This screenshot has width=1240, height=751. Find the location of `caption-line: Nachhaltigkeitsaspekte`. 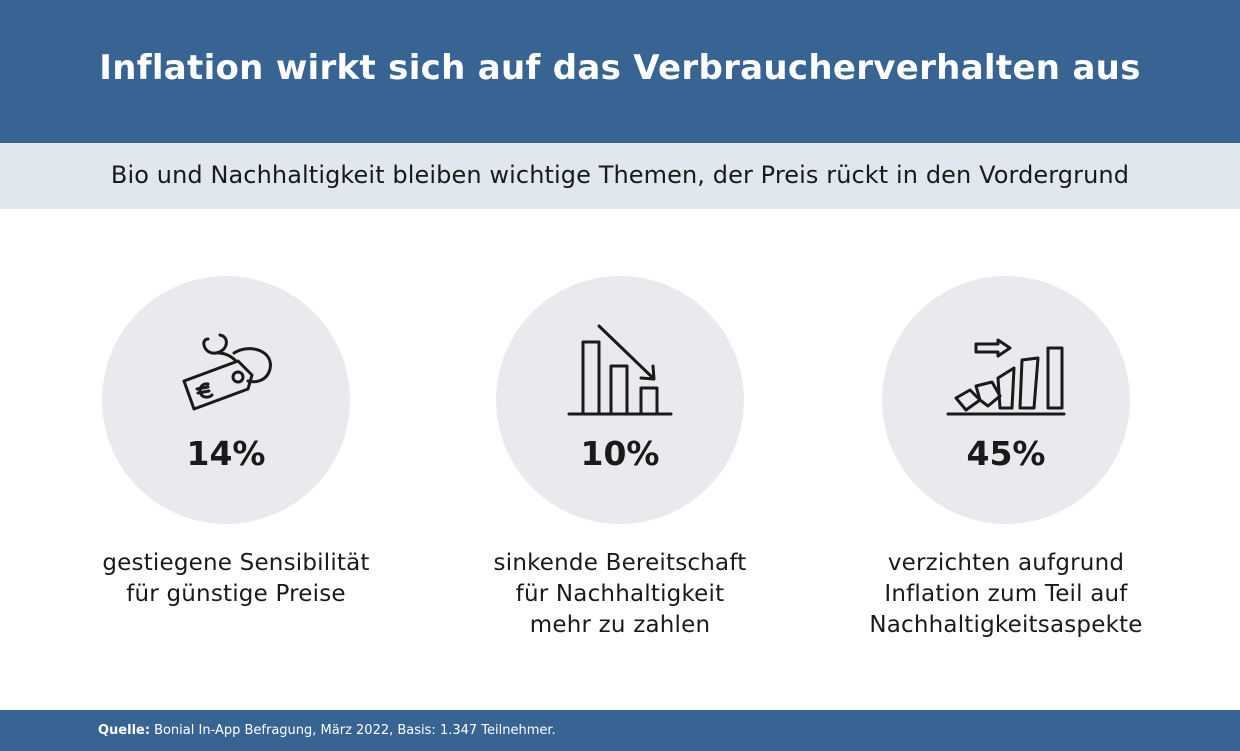

caption-line: Nachhaltigkeitsaspekte is located at coordinates (1006, 625).